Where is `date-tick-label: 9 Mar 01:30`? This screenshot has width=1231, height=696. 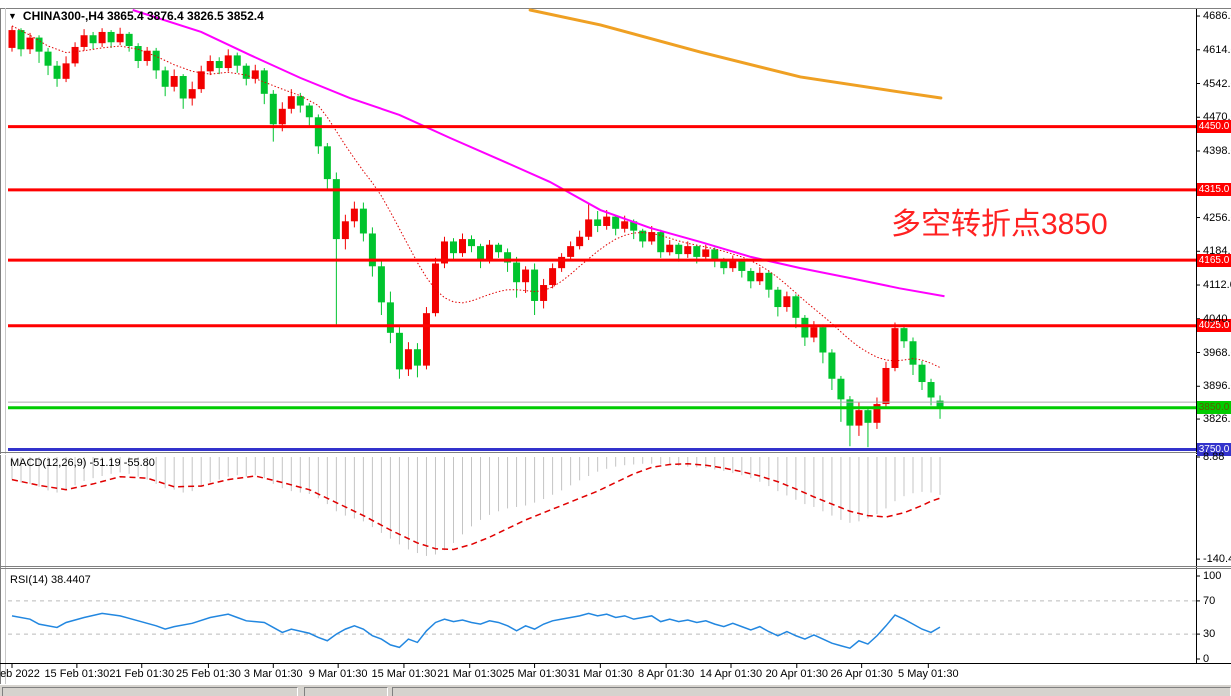 date-tick-label: 9 Mar 01:30 is located at coordinates (338, 674).